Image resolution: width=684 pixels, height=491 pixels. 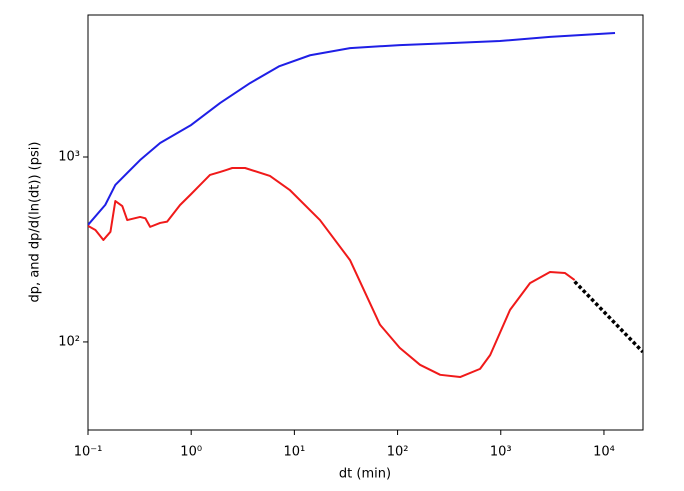 What do you see at coordinates (604, 452) in the screenshot?
I see `x-tick-label: 10⁴` at bounding box center [604, 452].